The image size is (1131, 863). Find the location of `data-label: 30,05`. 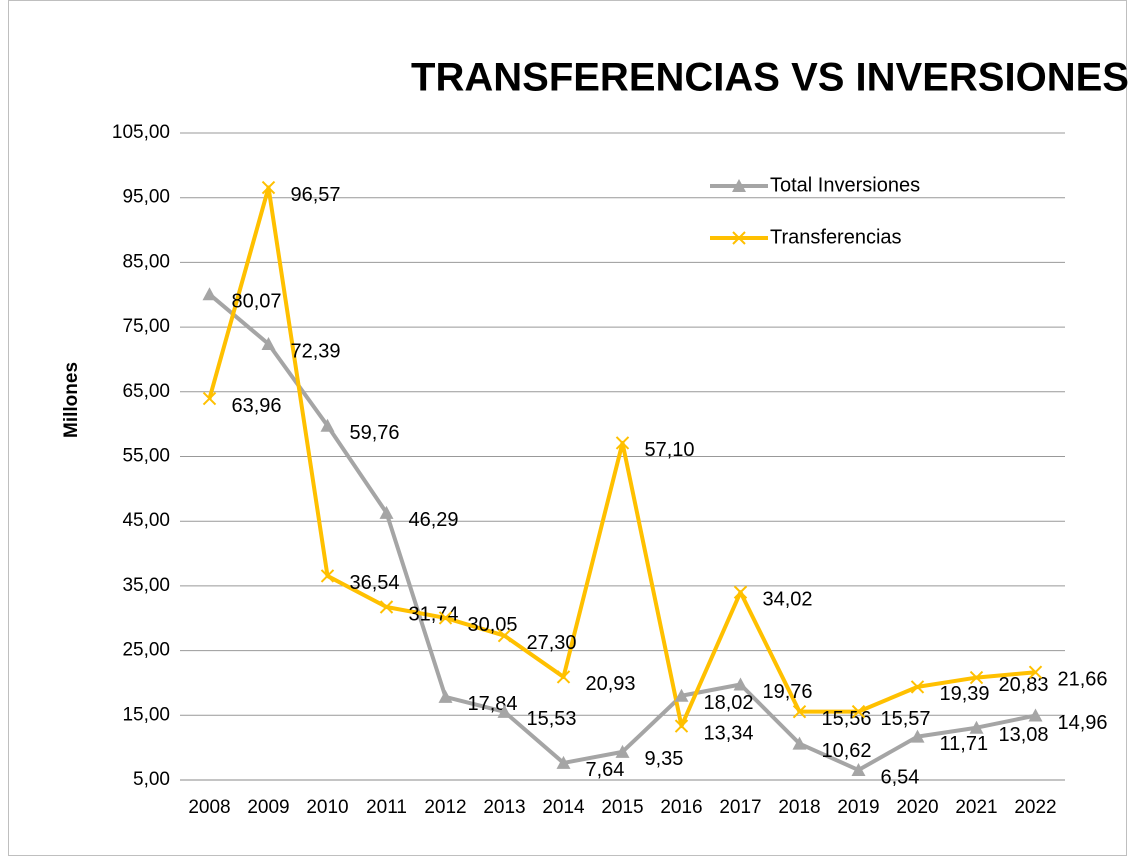

data-label: 30,05 is located at coordinates (493, 625).